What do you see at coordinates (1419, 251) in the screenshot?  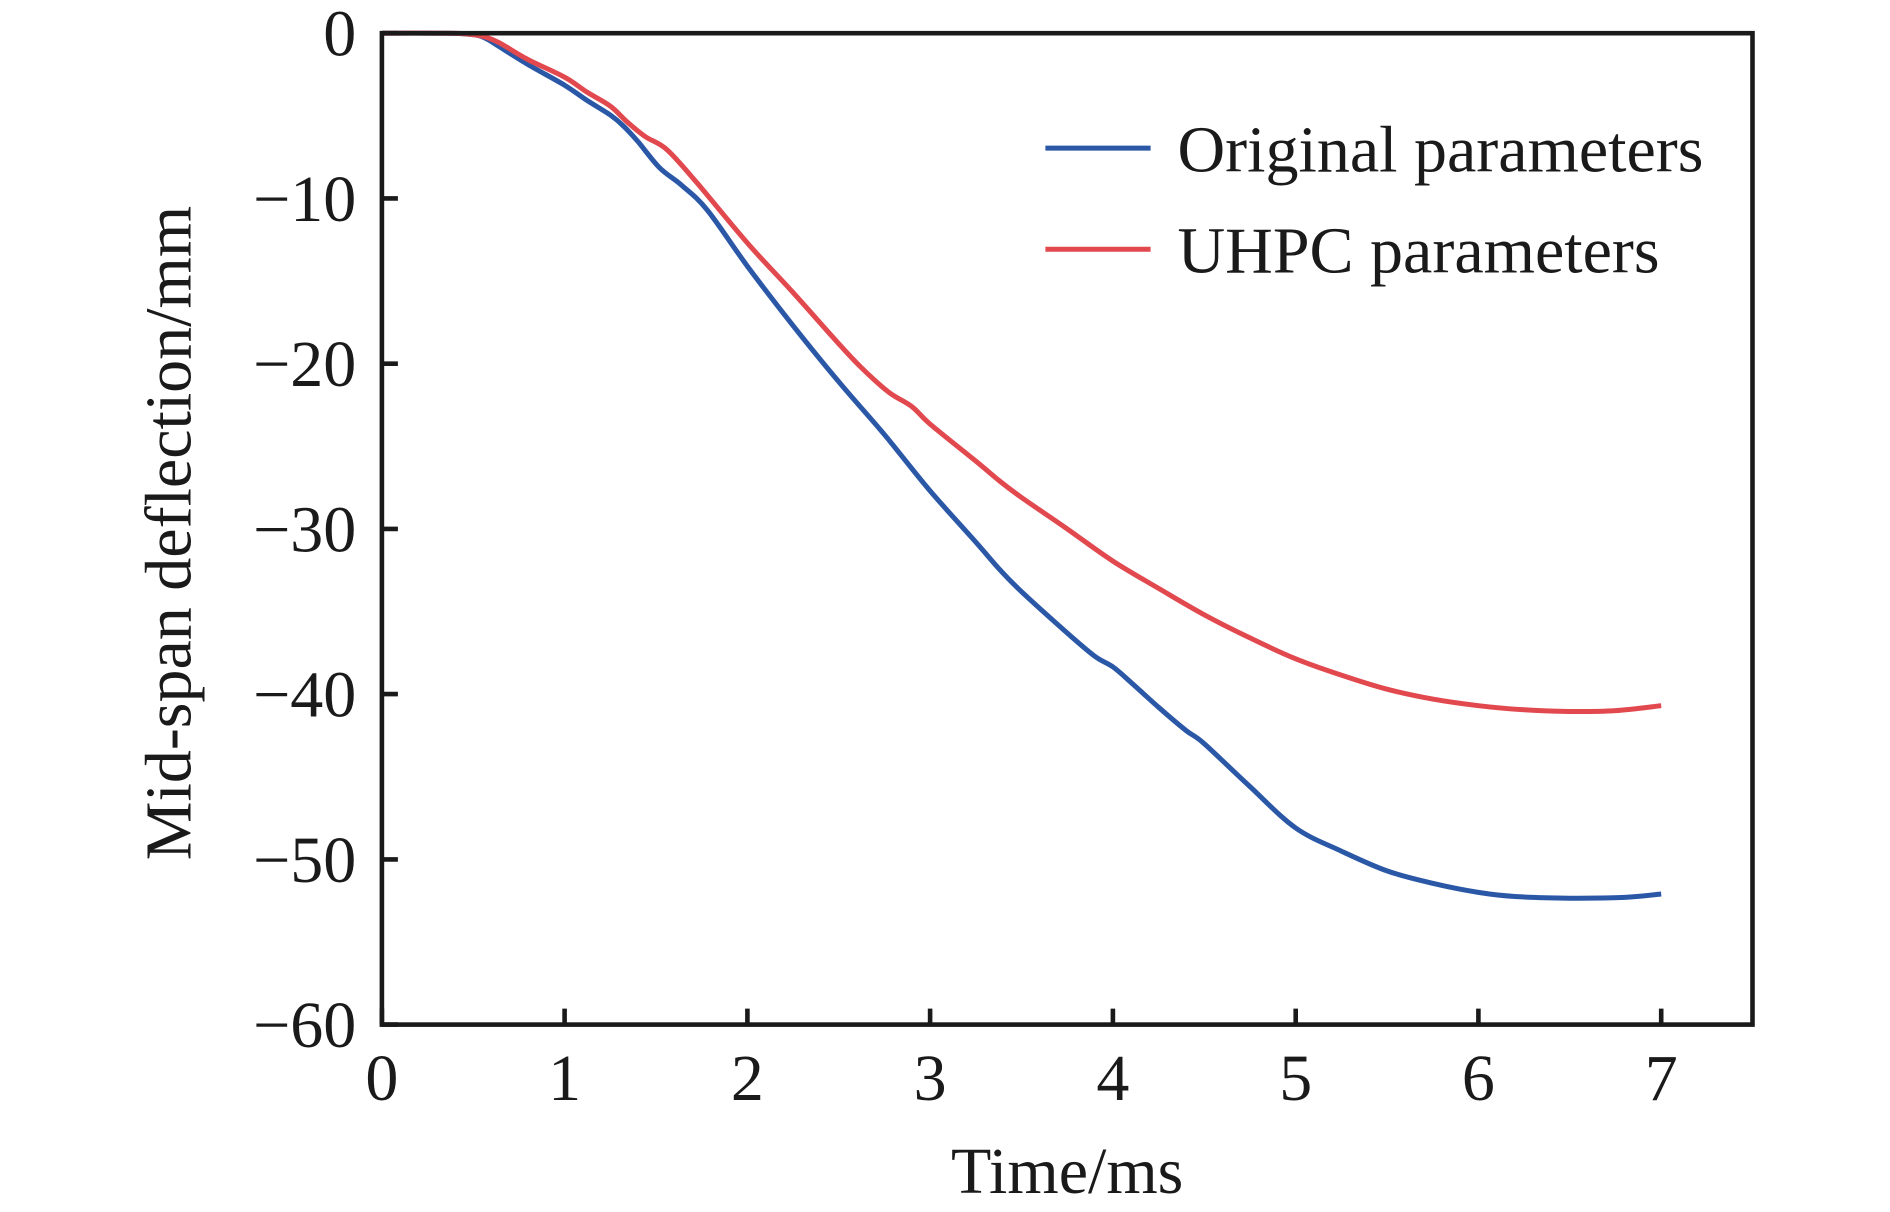 I see `svg-text: UHPC parameters` at bounding box center [1419, 251].